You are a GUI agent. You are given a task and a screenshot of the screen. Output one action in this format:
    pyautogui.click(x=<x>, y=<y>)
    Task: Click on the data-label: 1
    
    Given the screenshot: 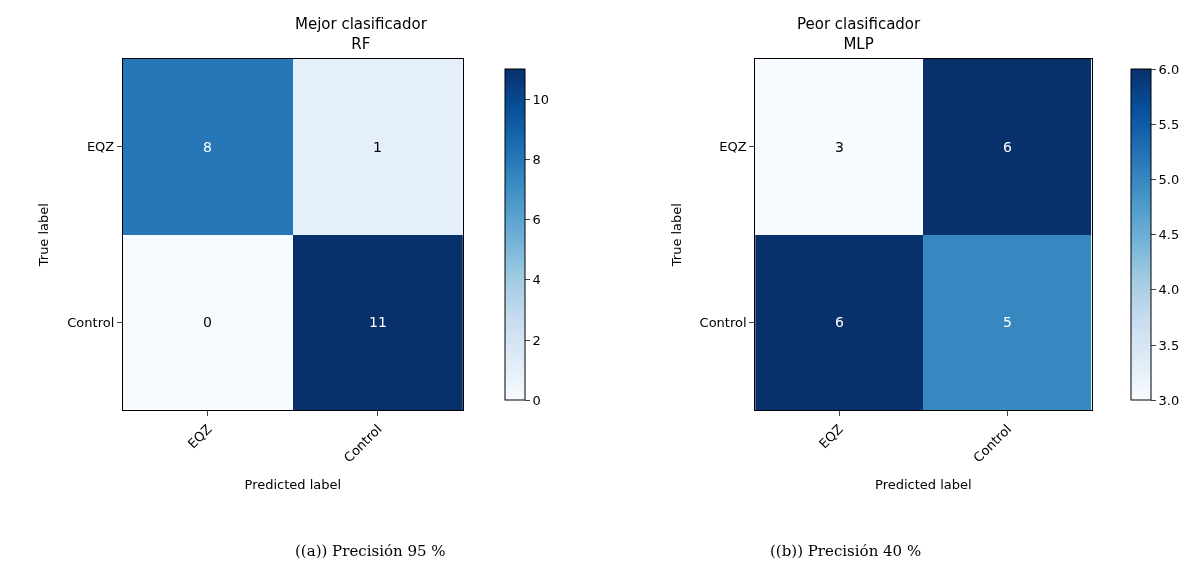 What is the action you would take?
    pyautogui.click(x=377, y=147)
    